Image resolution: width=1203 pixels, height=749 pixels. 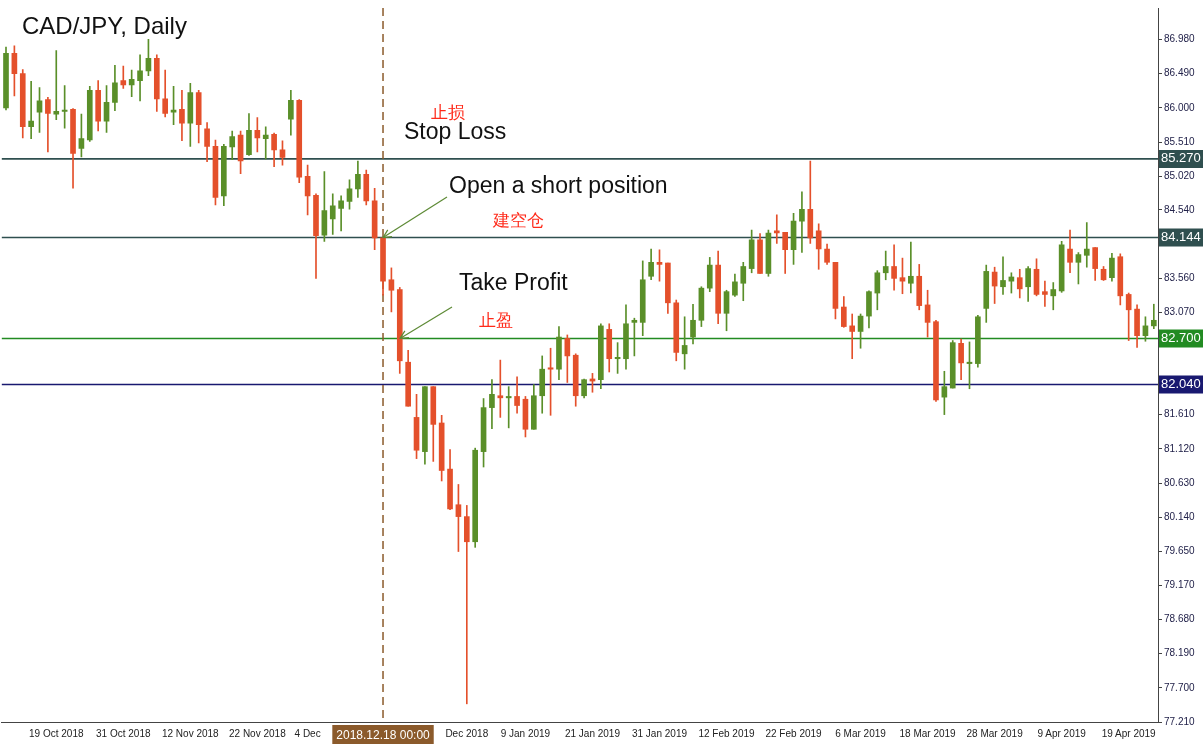 What do you see at coordinates (1181, 237) in the screenshot?
I see `ref-line-label: 84.144` at bounding box center [1181, 237].